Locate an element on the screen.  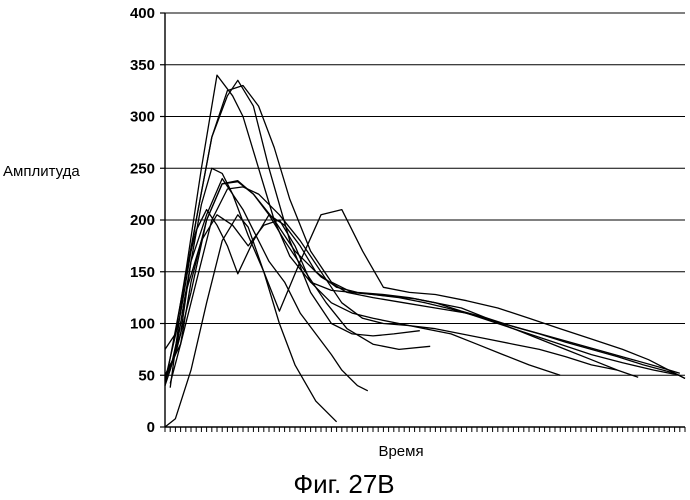
y-tick-labels: 0 50 100 150 200 250 300 350 400 is located at coordinates (142, 220).